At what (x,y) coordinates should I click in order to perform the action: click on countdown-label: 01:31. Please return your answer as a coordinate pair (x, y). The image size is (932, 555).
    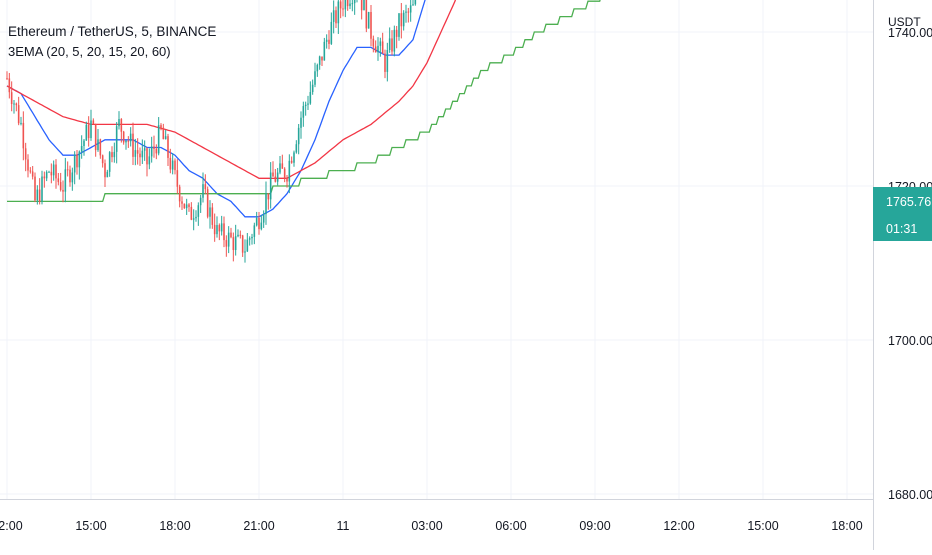
    Looking at the image, I should click on (901, 229).